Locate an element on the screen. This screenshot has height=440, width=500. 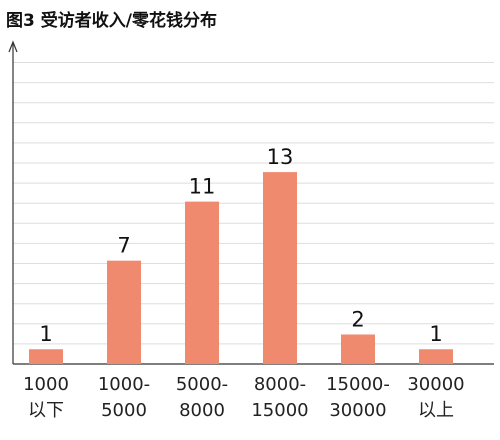
data-label: 13 is located at coordinates (280, 157).